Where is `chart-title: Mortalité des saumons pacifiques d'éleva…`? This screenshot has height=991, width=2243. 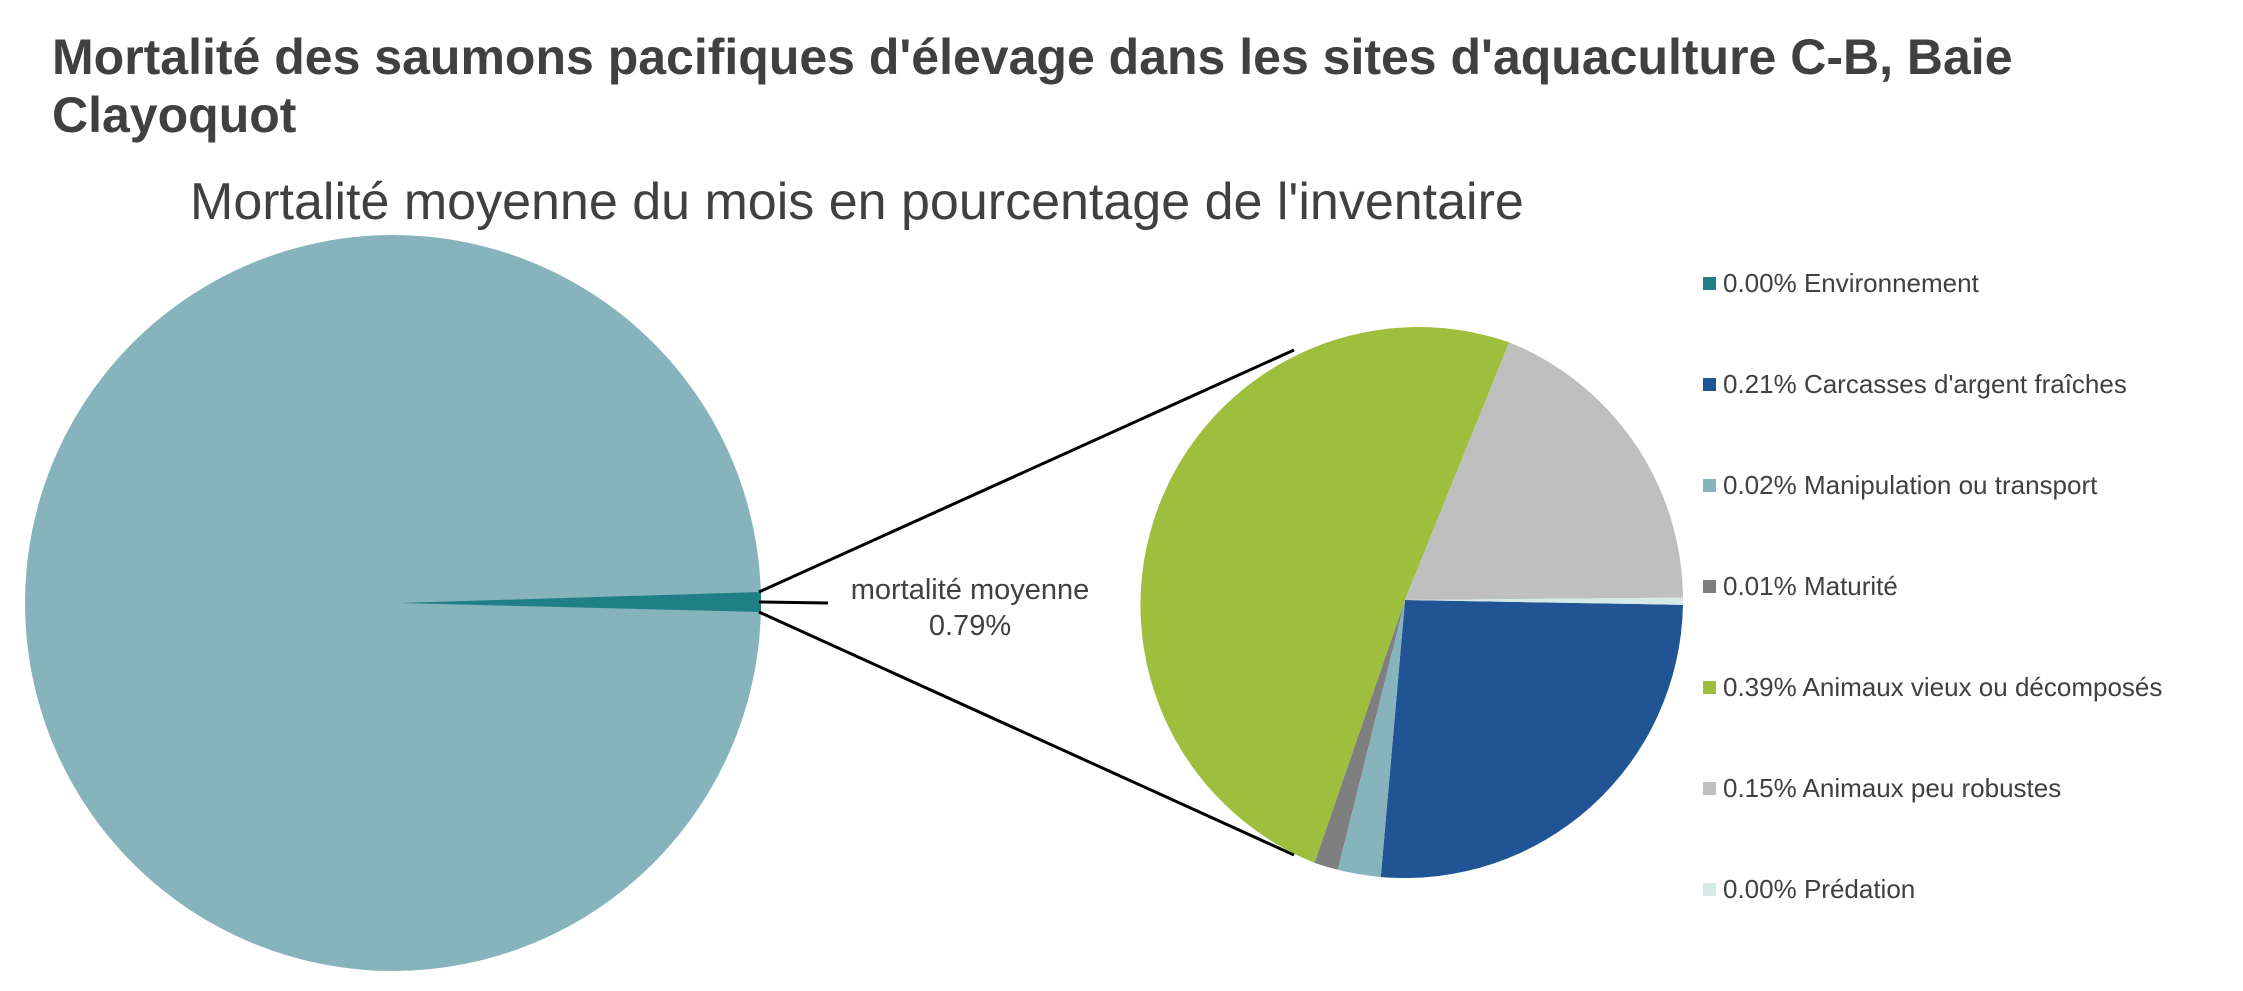 chart-title: Mortalité des saumons pacifiques d'éleva… is located at coordinates (1032, 86).